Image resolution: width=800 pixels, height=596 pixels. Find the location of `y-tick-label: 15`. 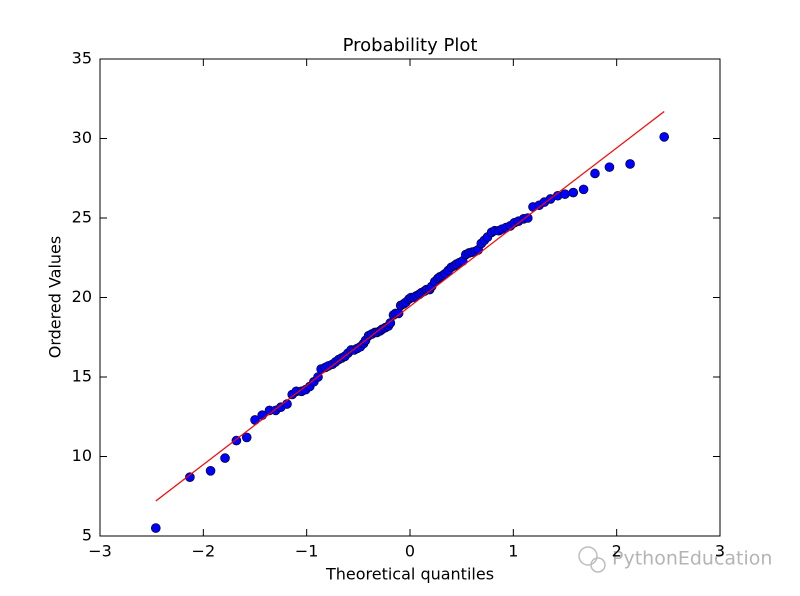

y-tick-label: 15 is located at coordinates (82, 376).